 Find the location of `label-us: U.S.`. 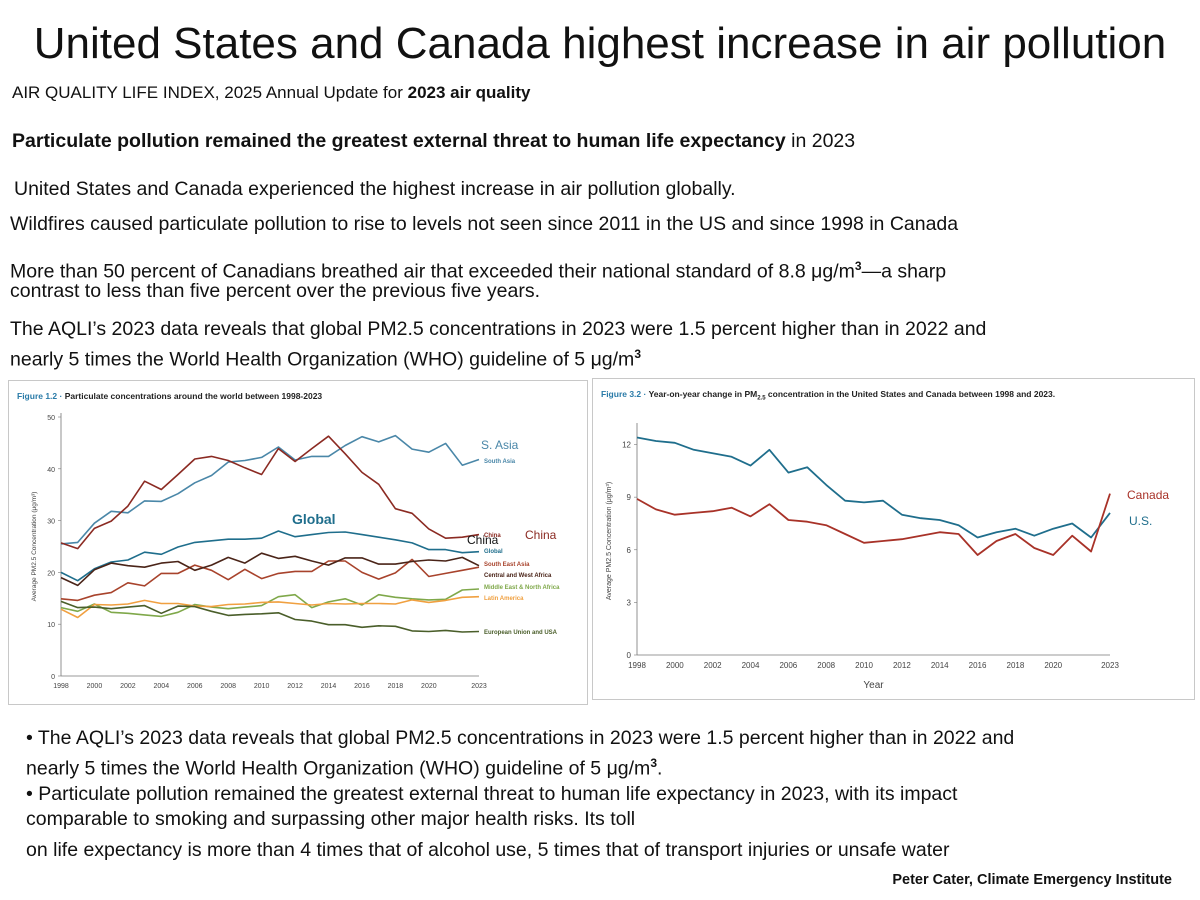

label-us: U.S. is located at coordinates (1140, 521).